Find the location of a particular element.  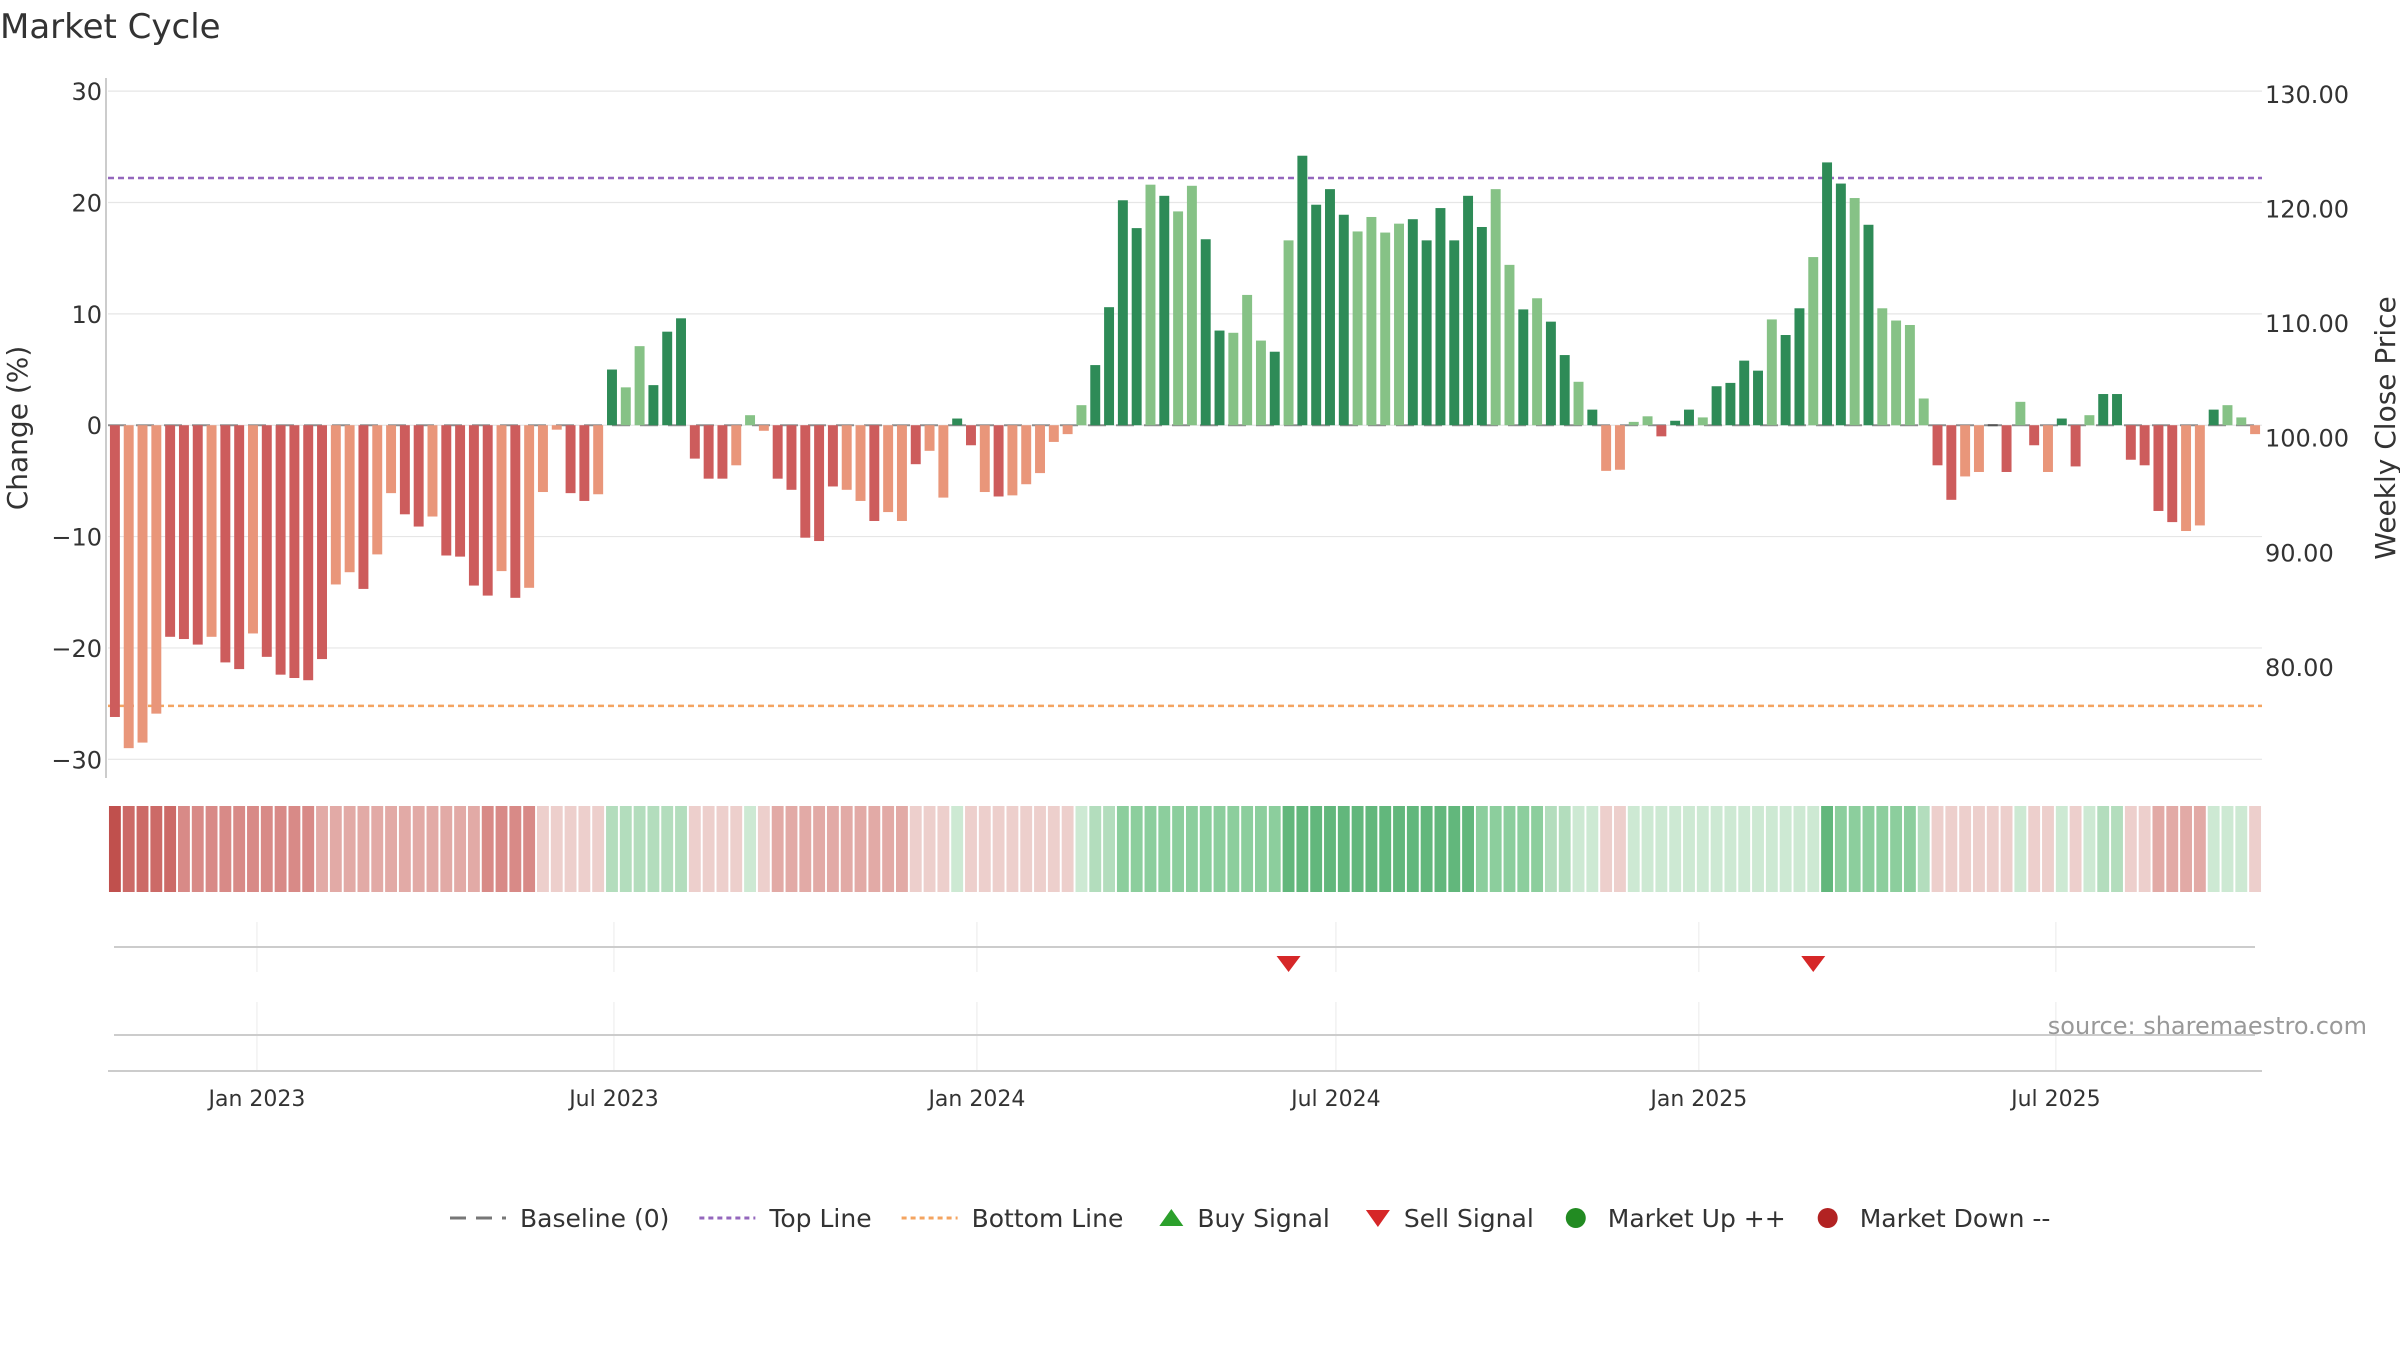

legend-label: Bottom Line is located at coordinates (1048, 1218).